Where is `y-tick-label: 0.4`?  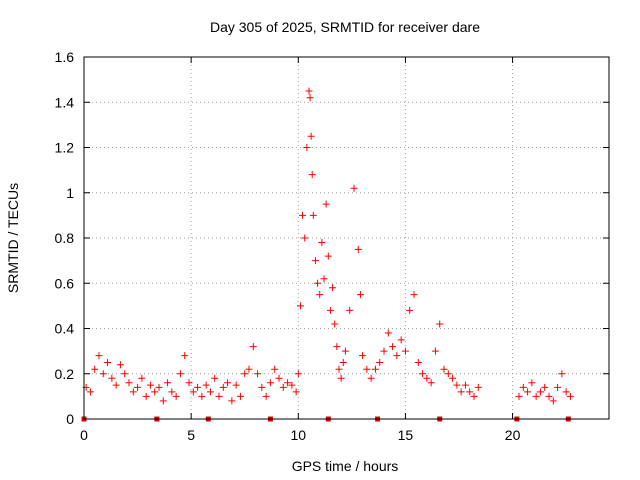 y-tick-label: 0.4 is located at coordinates (65, 329).